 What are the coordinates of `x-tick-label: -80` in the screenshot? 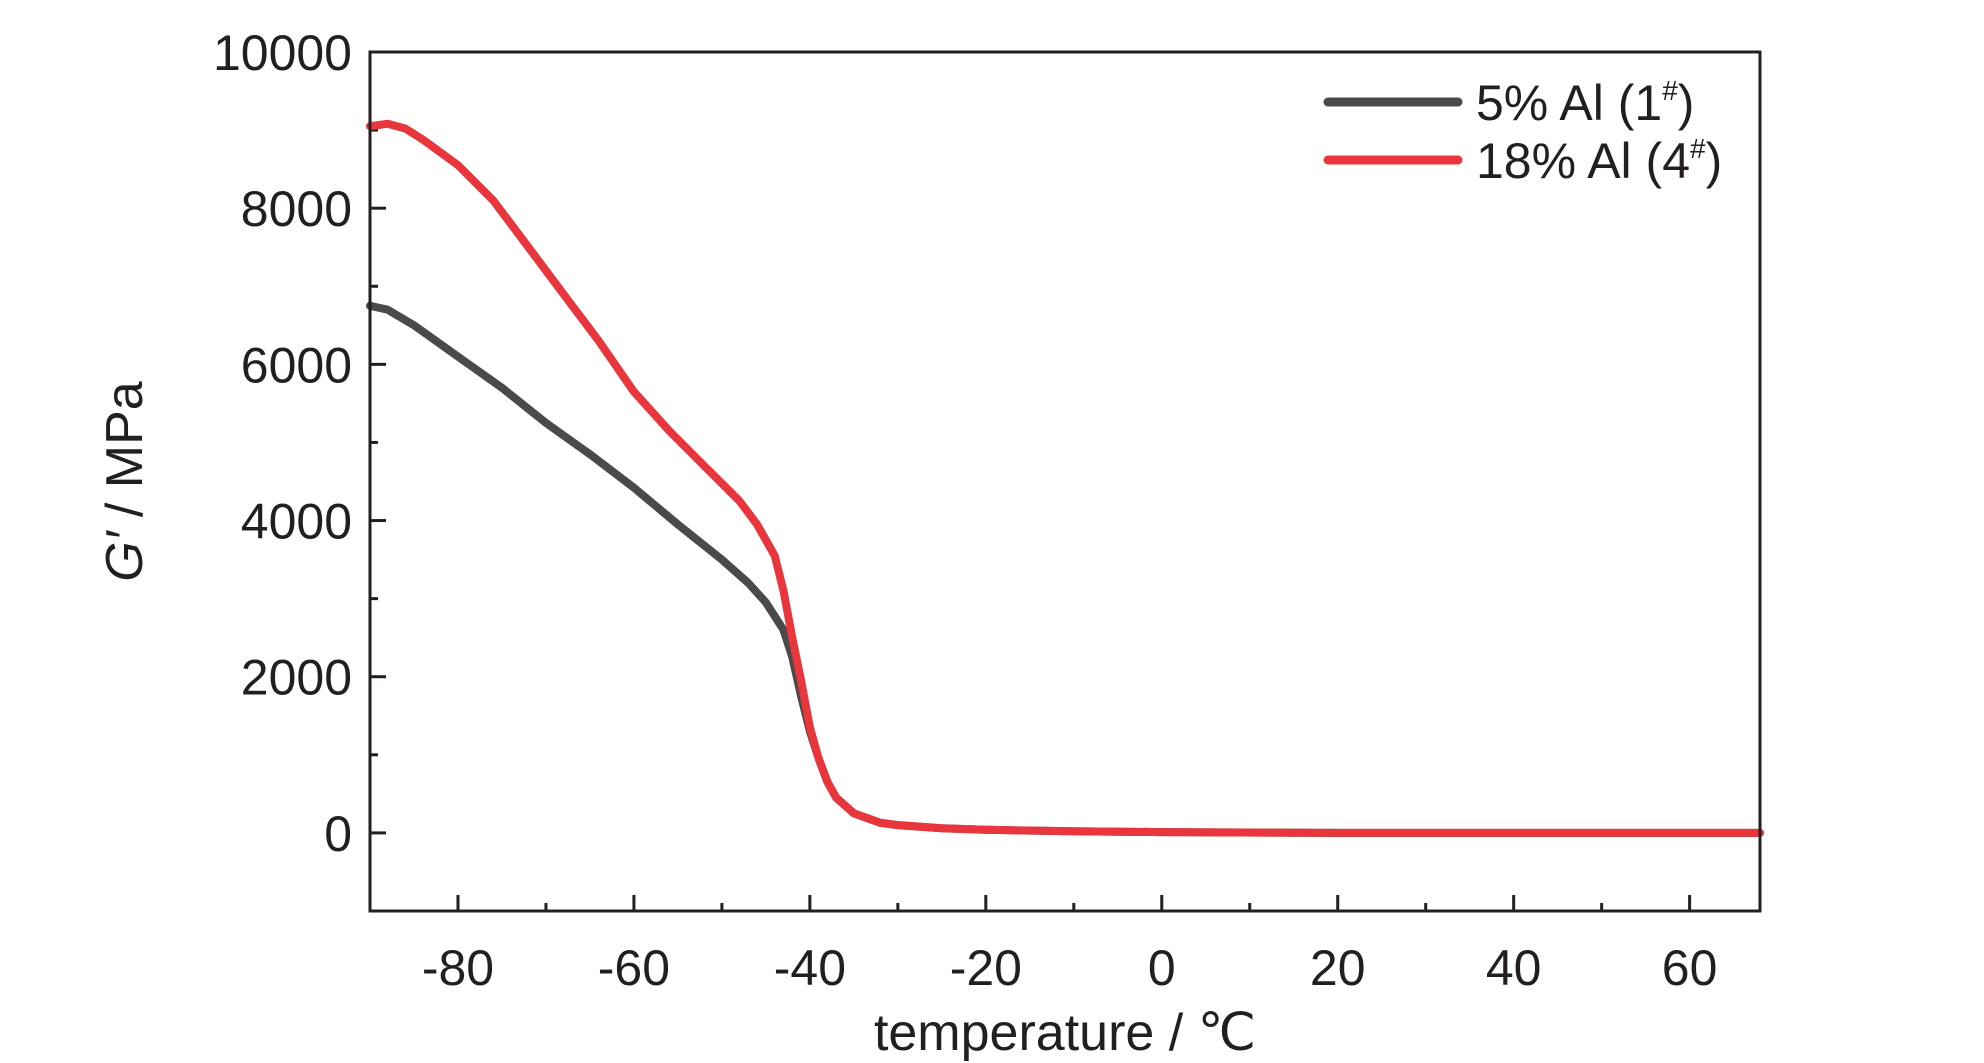 It's located at (458, 968).